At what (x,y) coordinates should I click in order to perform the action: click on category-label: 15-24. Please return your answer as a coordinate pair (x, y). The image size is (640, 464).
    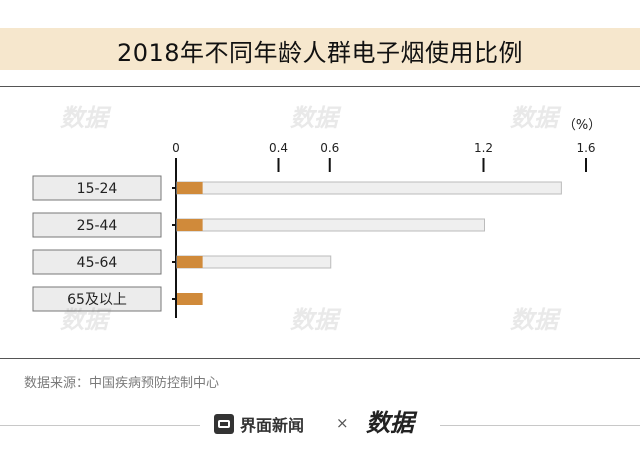
    Looking at the image, I should click on (97, 189).